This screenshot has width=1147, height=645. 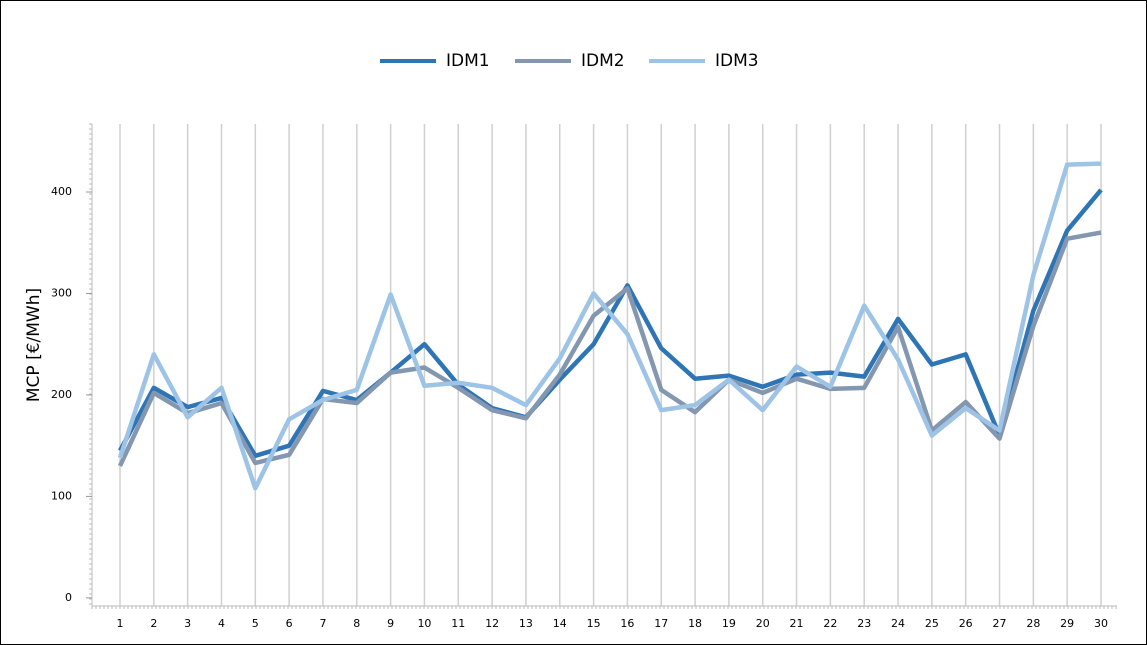 I want to click on y-tick-label: 100, so click(x=61, y=495).